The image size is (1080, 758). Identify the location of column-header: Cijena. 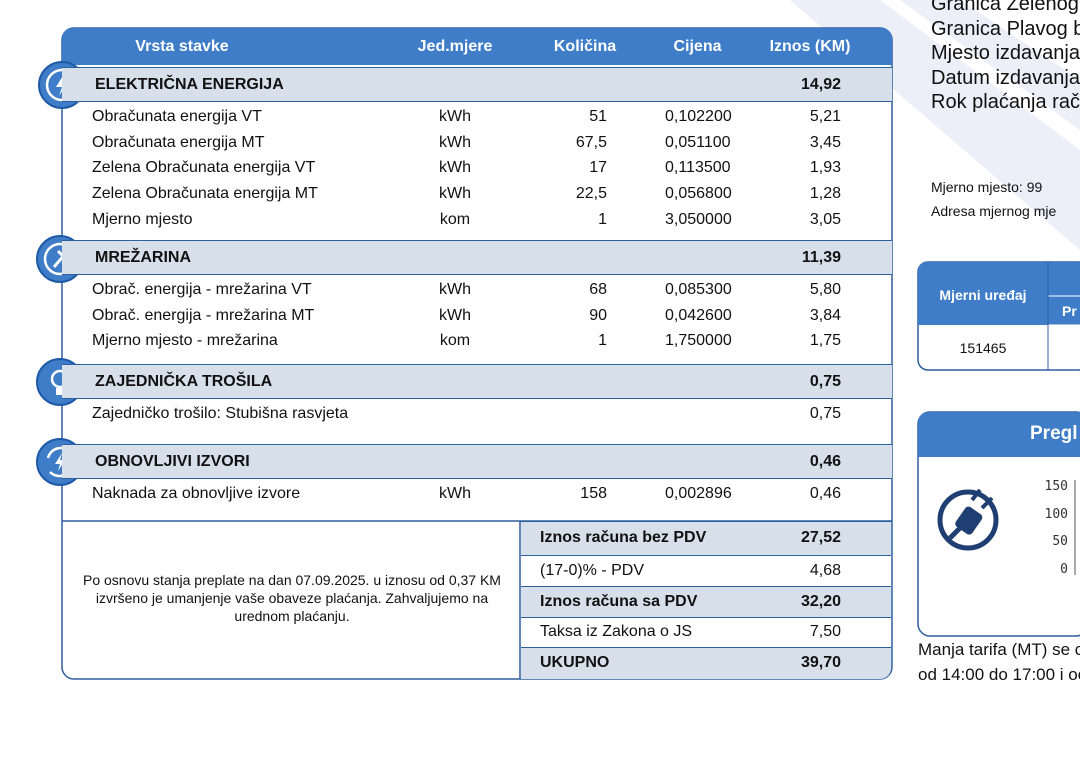
(697, 46).